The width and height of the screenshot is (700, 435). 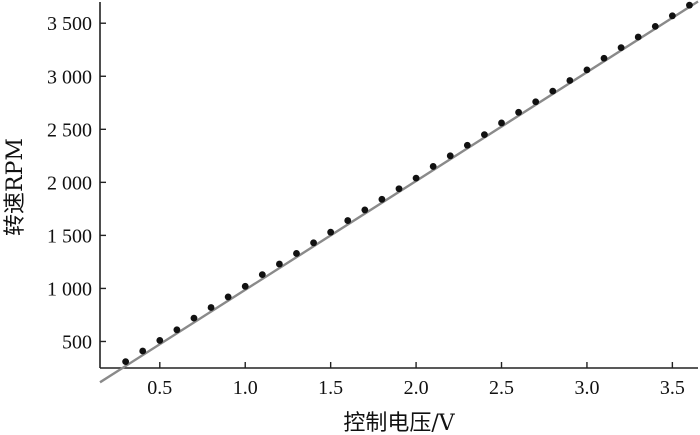 I want to click on x-tick-label: 3.0, so click(x=586, y=388).